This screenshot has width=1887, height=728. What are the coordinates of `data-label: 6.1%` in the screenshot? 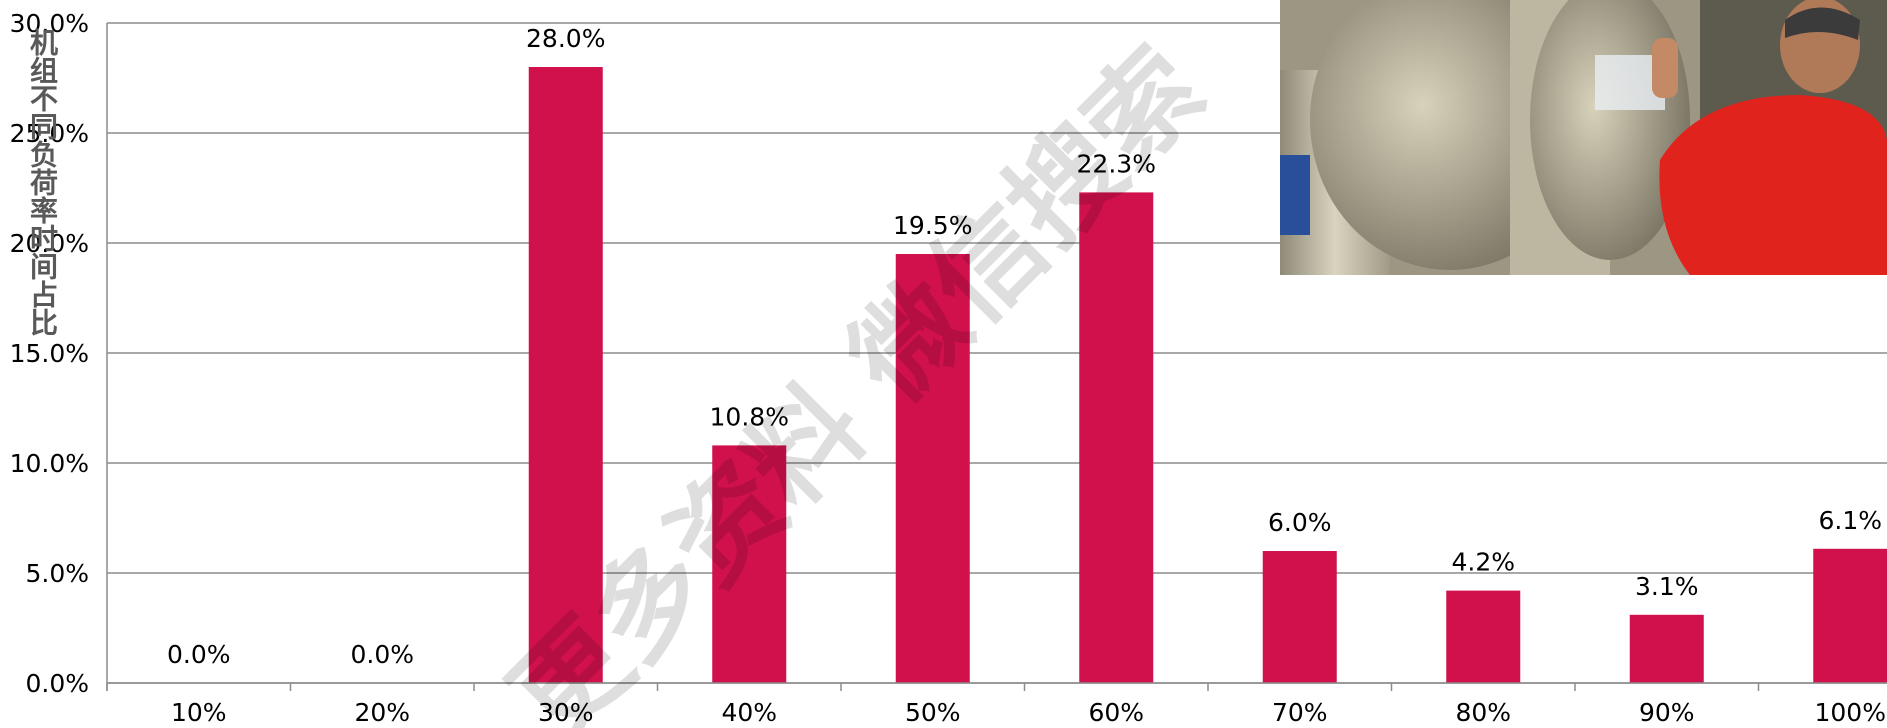 It's located at (1850, 520).